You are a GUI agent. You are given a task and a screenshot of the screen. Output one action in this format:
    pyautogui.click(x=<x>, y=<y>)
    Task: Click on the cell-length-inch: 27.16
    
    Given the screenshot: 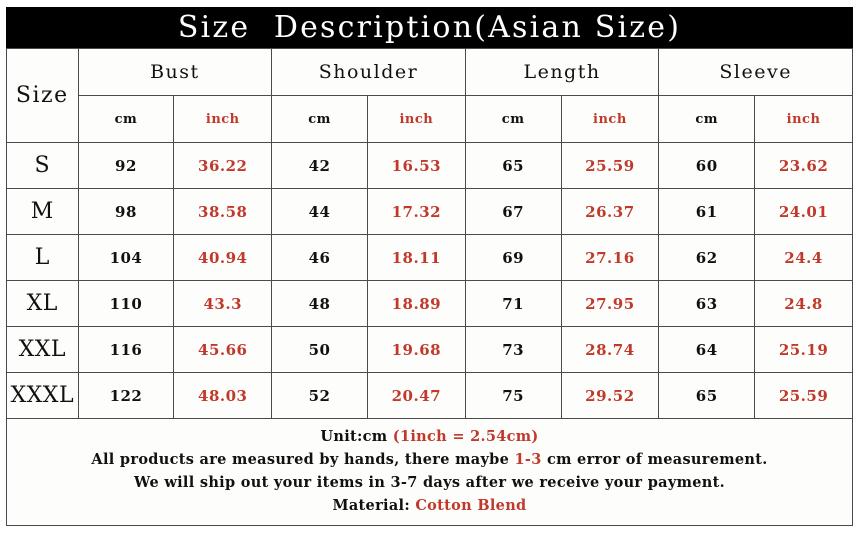 What is the action you would take?
    pyautogui.click(x=610, y=257)
    